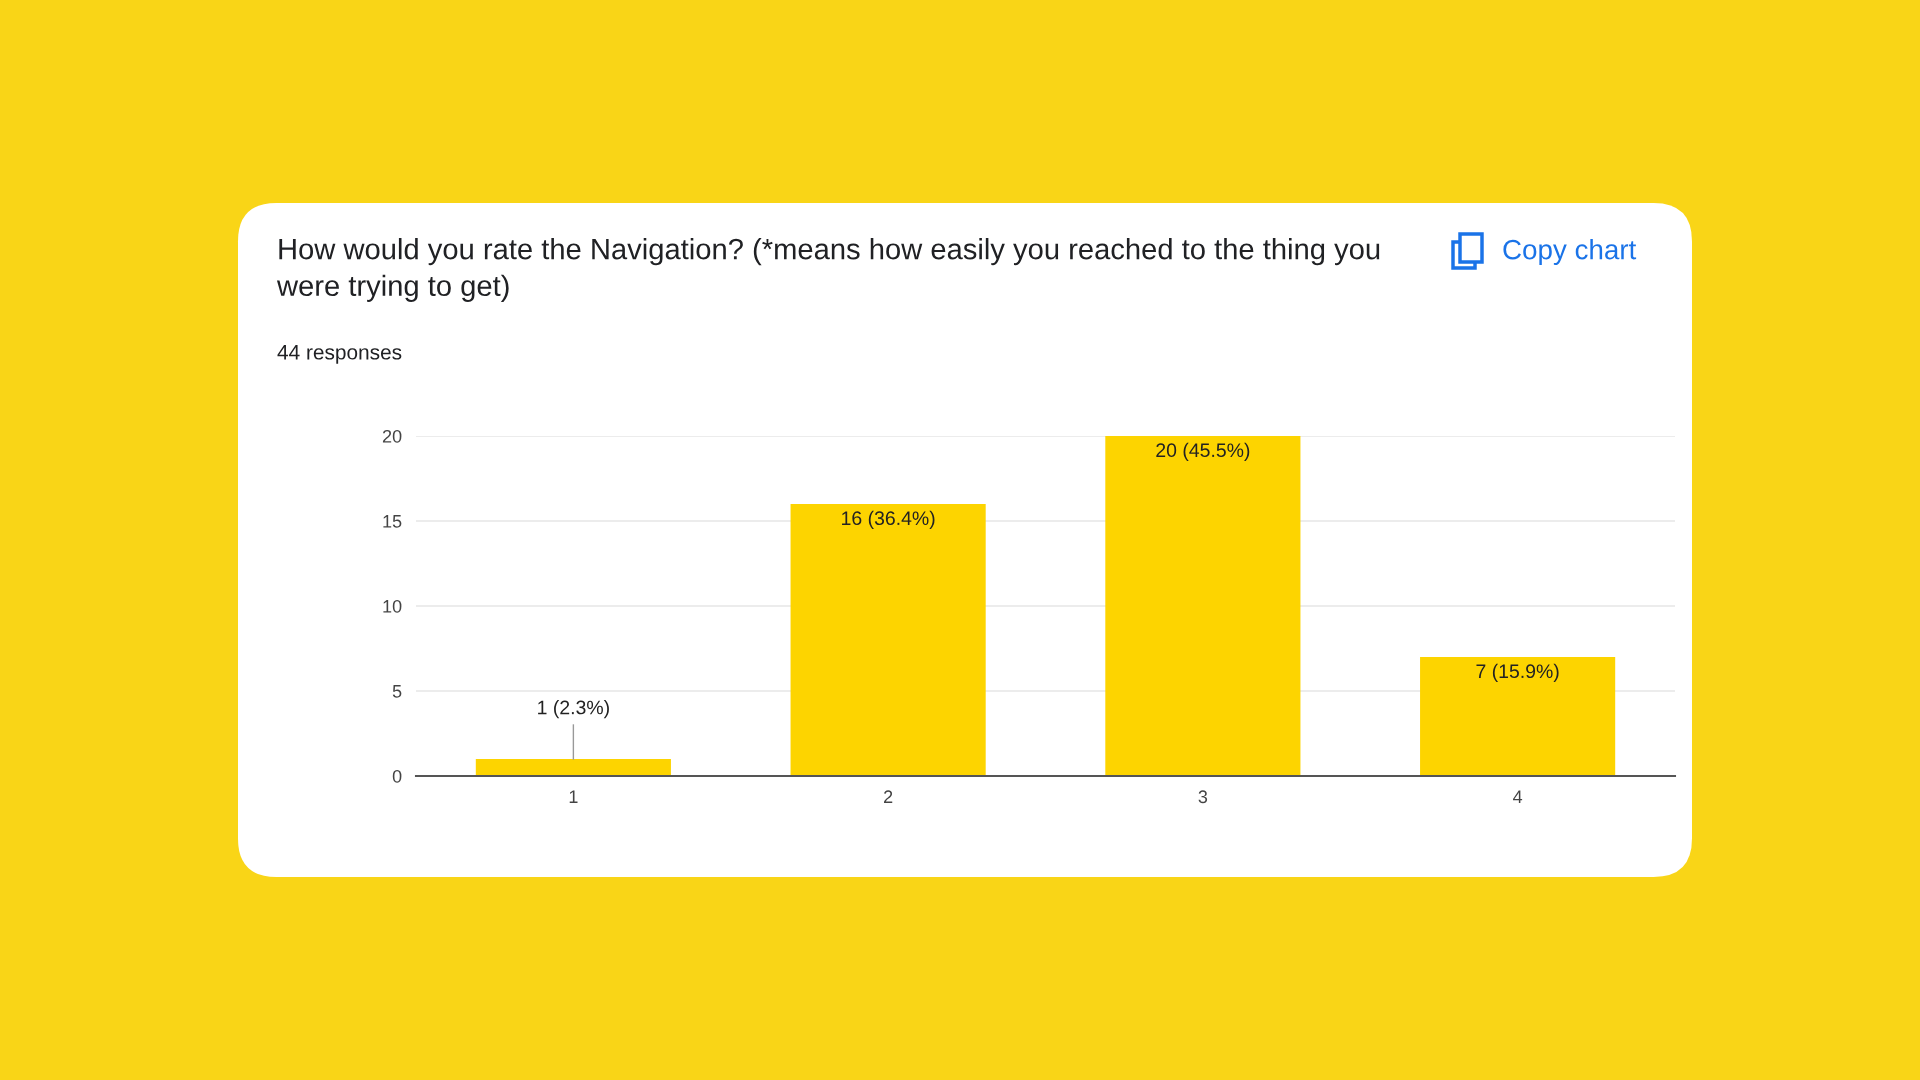 The height and width of the screenshot is (1080, 1920). I want to click on data-label: 7 (15.9%), so click(1517, 672).